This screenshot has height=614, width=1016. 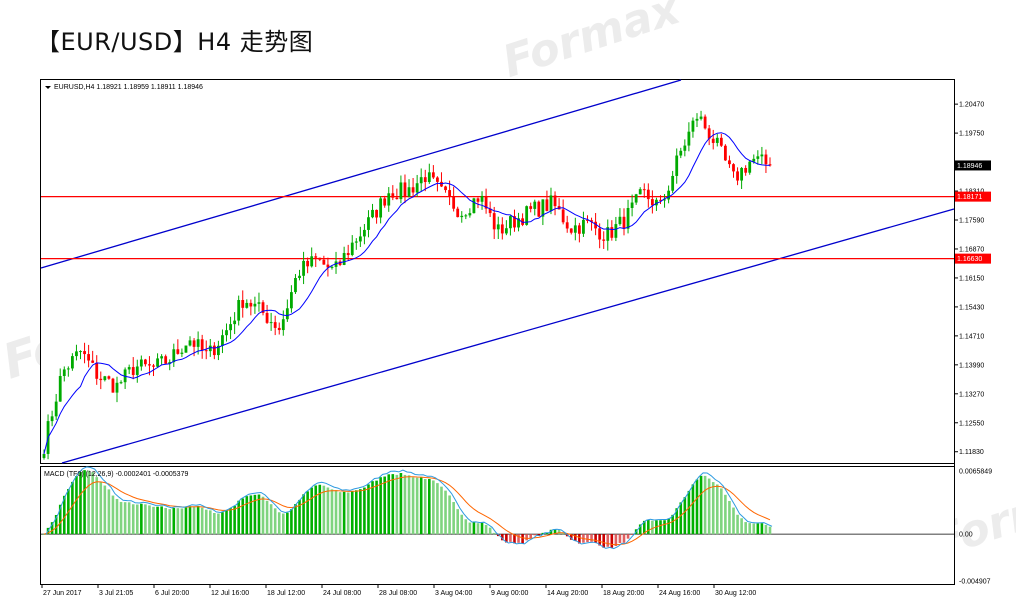 What do you see at coordinates (48, 87) in the screenshot?
I see `dropdown-triangle-icon` at bounding box center [48, 87].